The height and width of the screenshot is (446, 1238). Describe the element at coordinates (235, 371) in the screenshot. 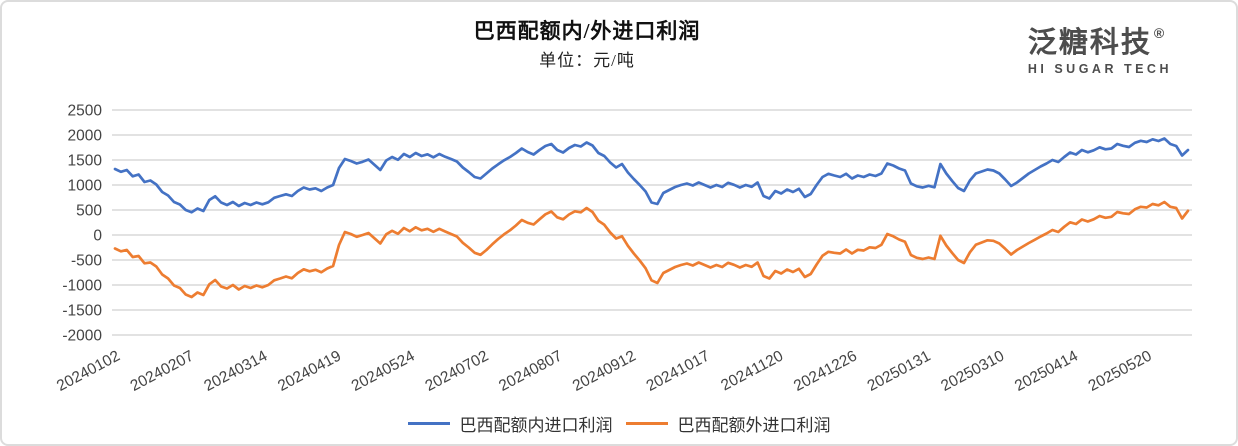

I see `x-tick-label: 20240314` at that location.